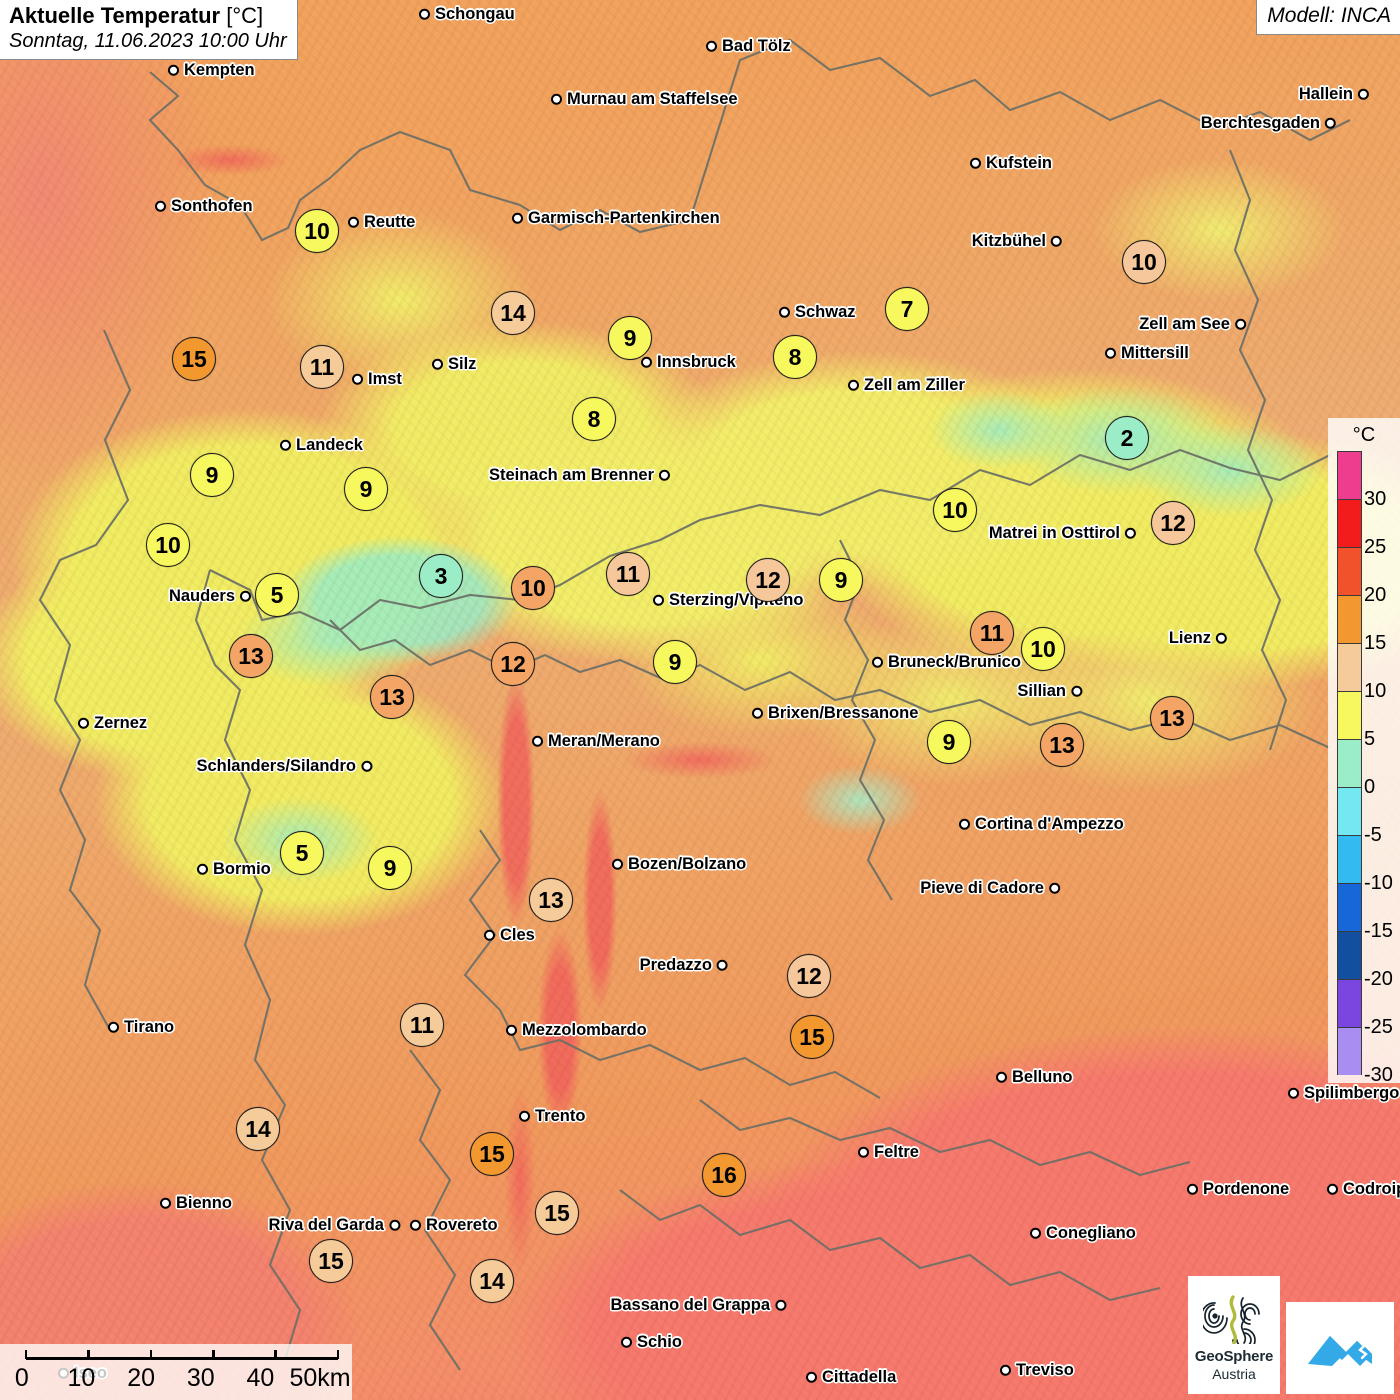 Image resolution: width=1400 pixels, height=1400 pixels. What do you see at coordinates (1054, 532) in the screenshot?
I see `city-label: Matrei in Osttirol` at bounding box center [1054, 532].